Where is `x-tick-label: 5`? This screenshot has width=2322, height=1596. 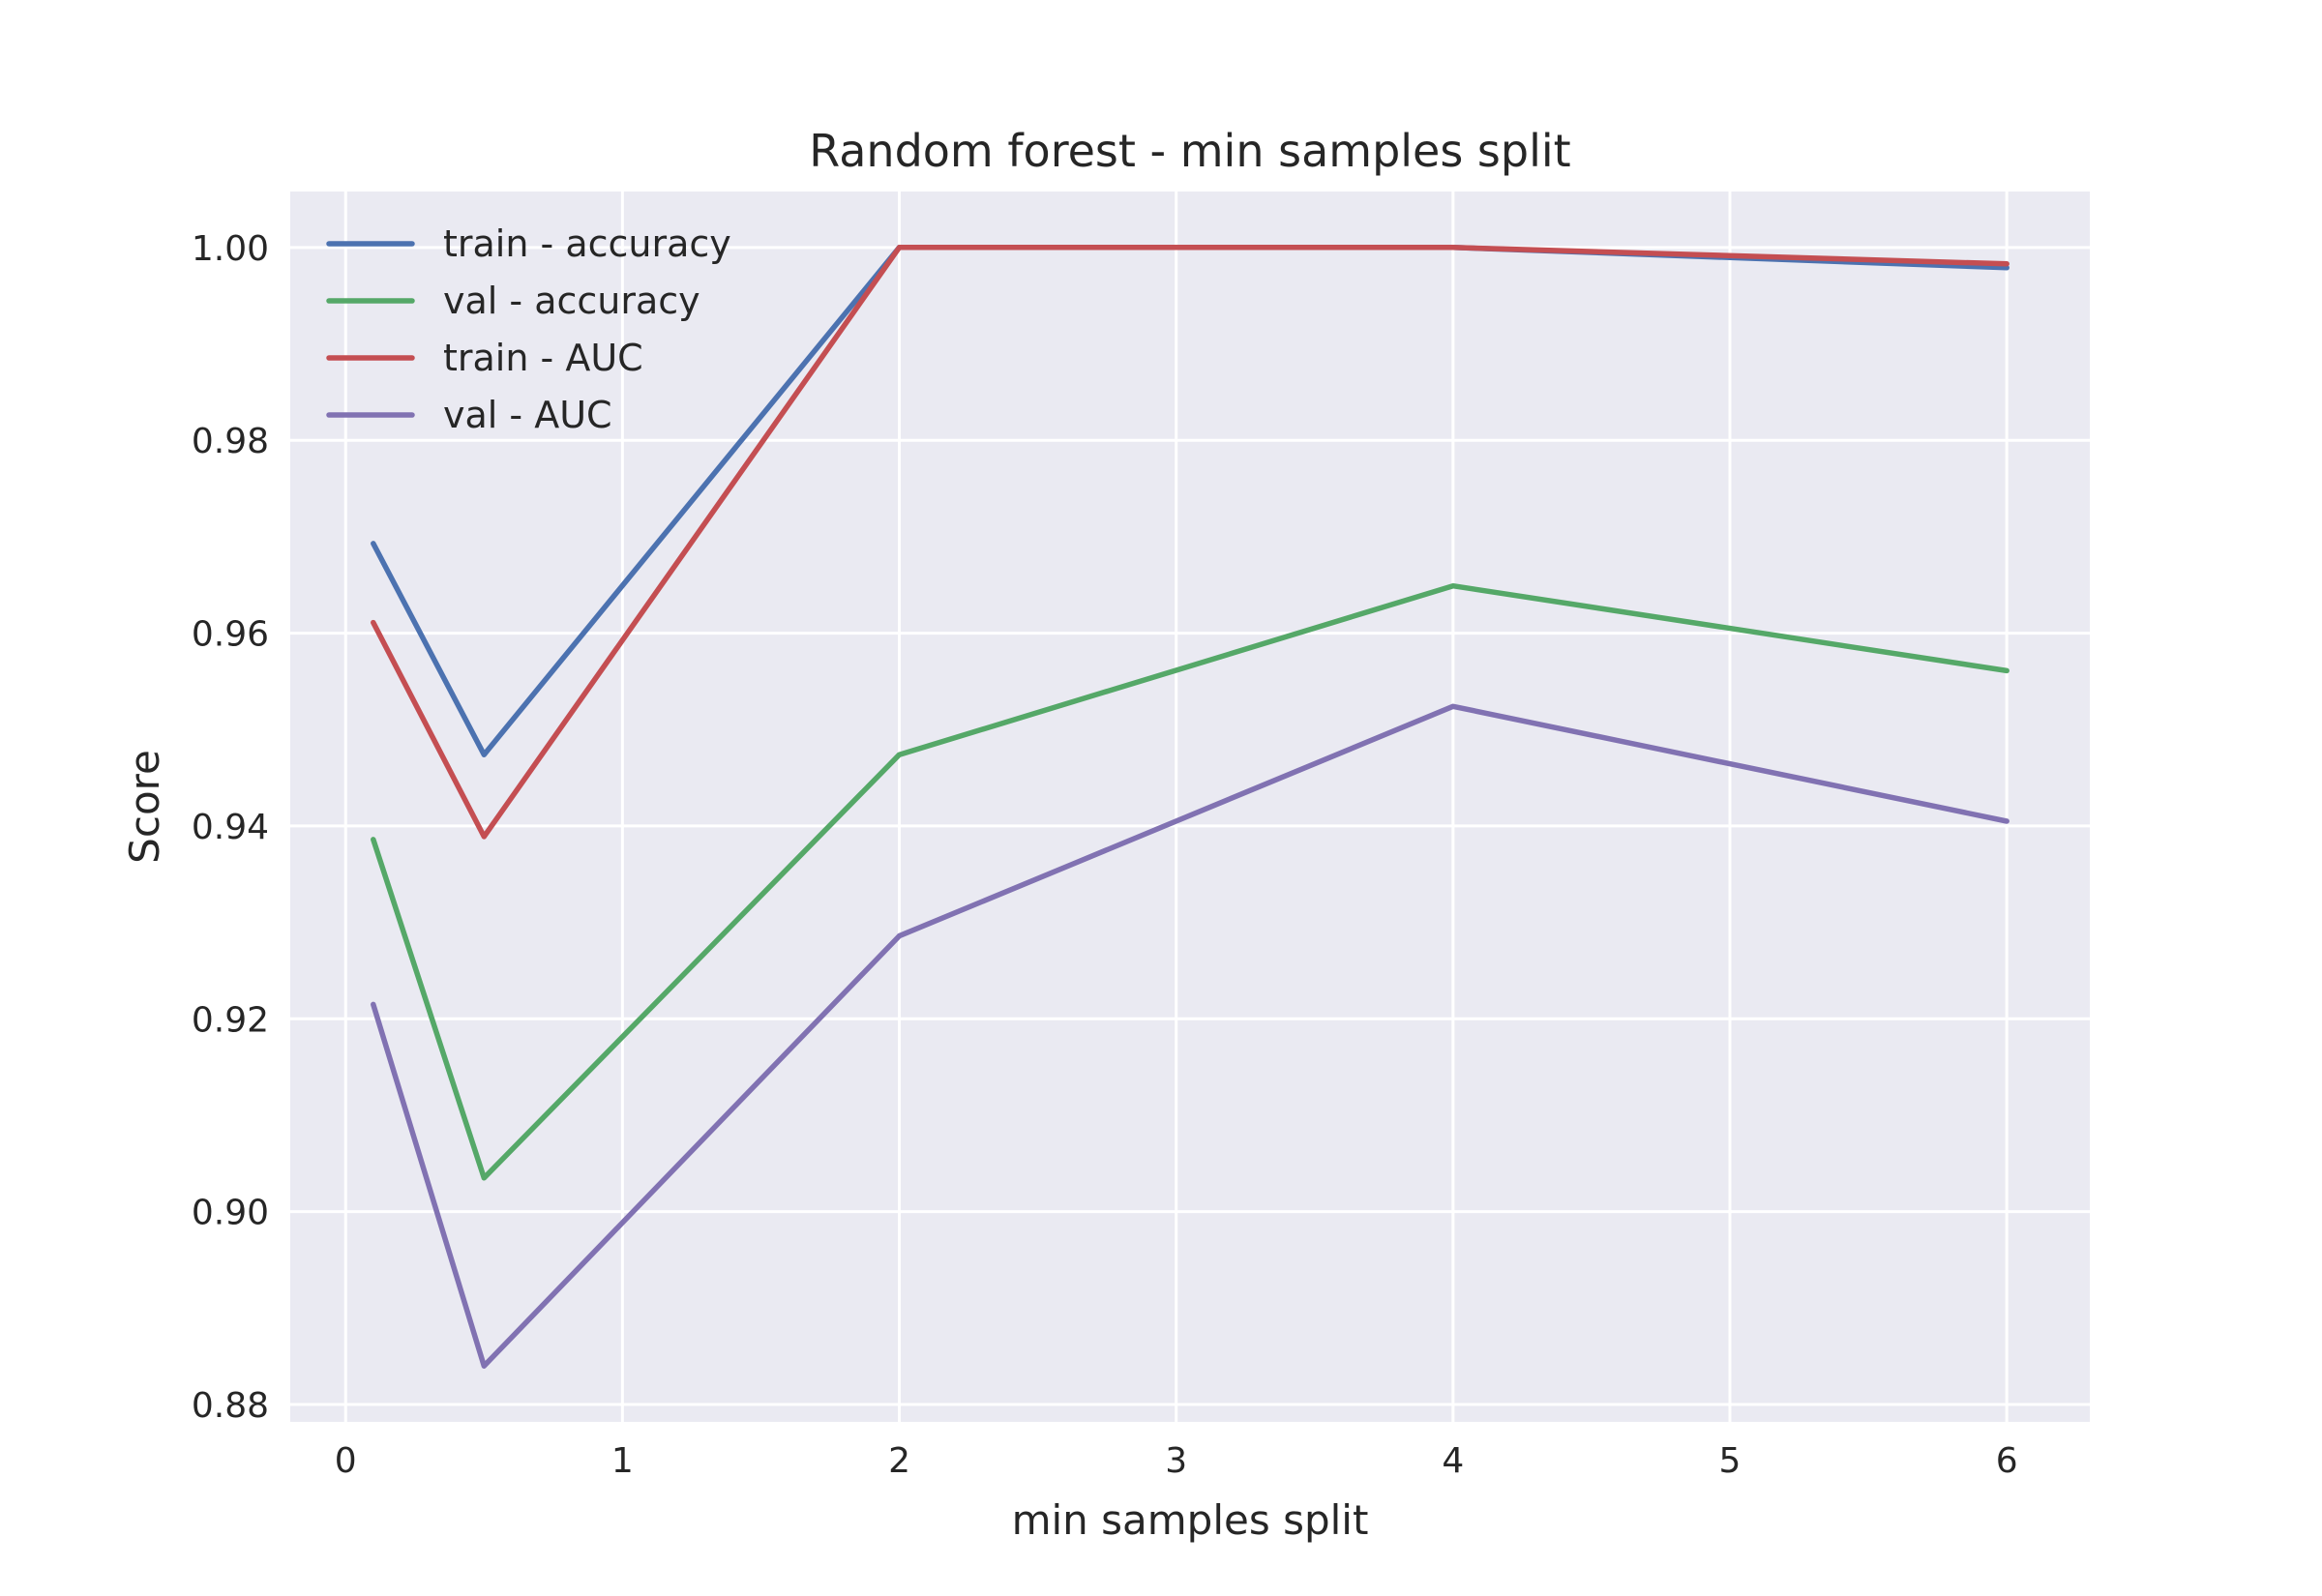 x-tick-label: 5 is located at coordinates (1730, 1461).